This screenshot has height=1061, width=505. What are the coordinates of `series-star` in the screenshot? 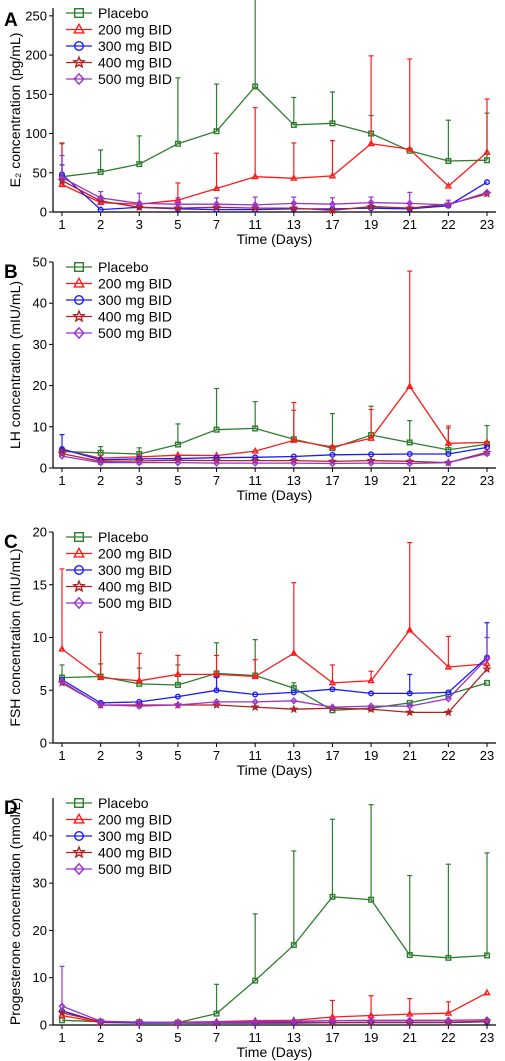 It's located at (274, 690).